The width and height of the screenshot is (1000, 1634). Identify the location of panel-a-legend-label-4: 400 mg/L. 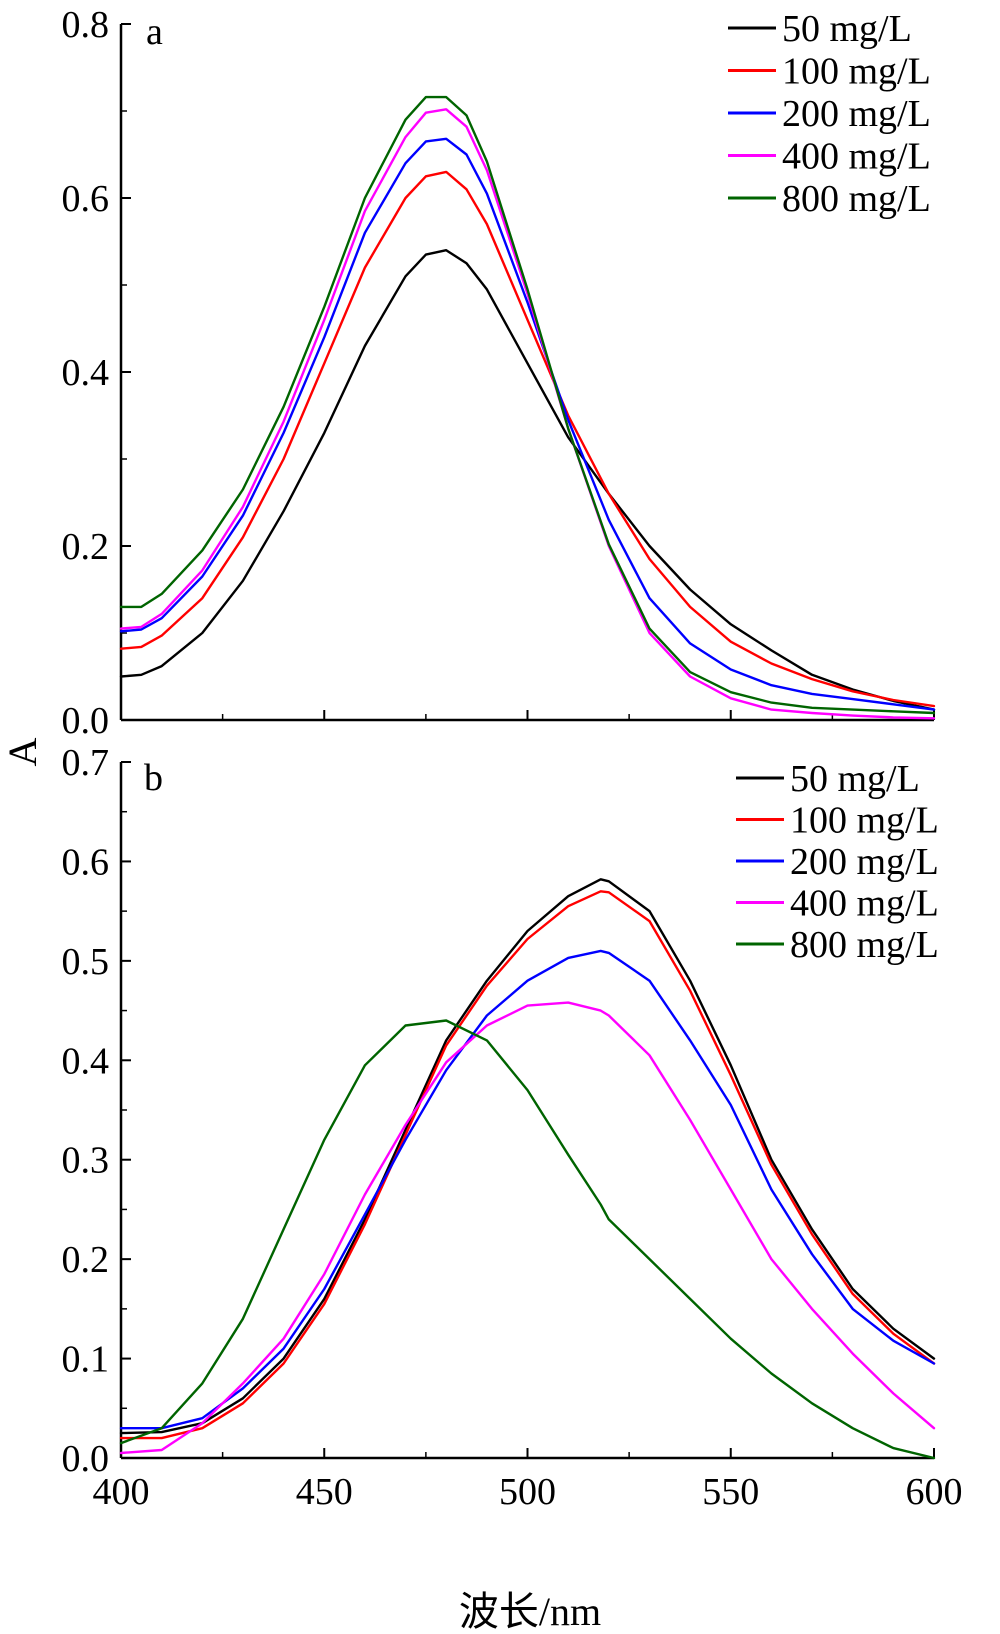
(856, 157).